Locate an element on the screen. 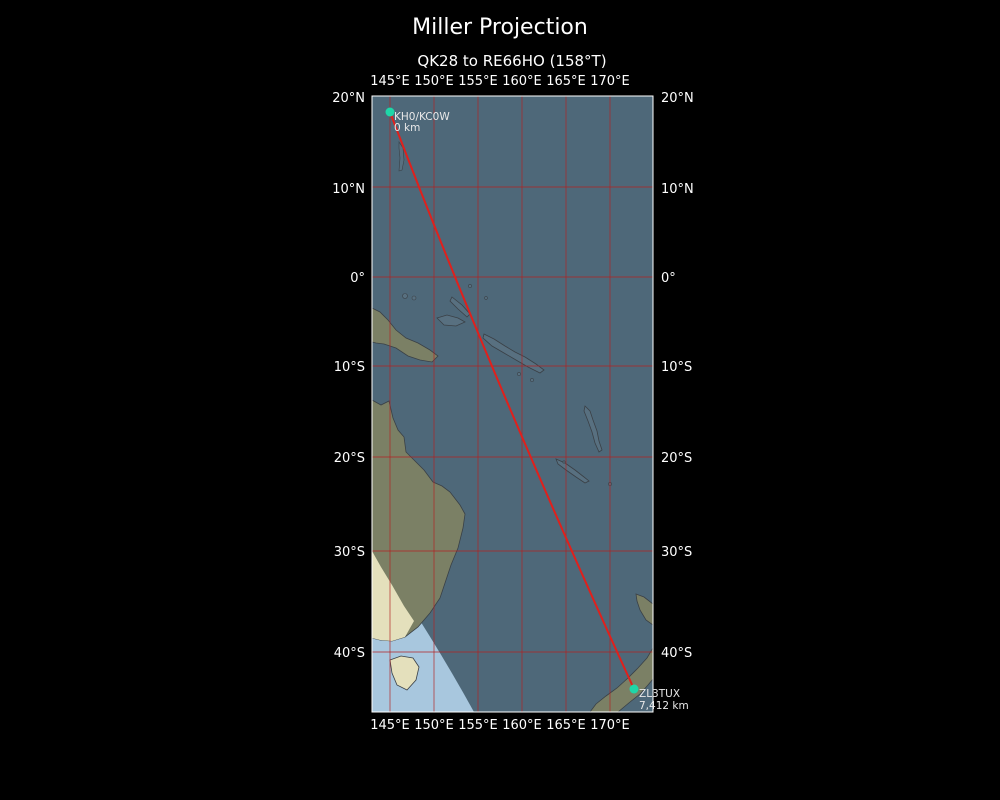  lon-tick-top: 145°E is located at coordinates (390, 81).